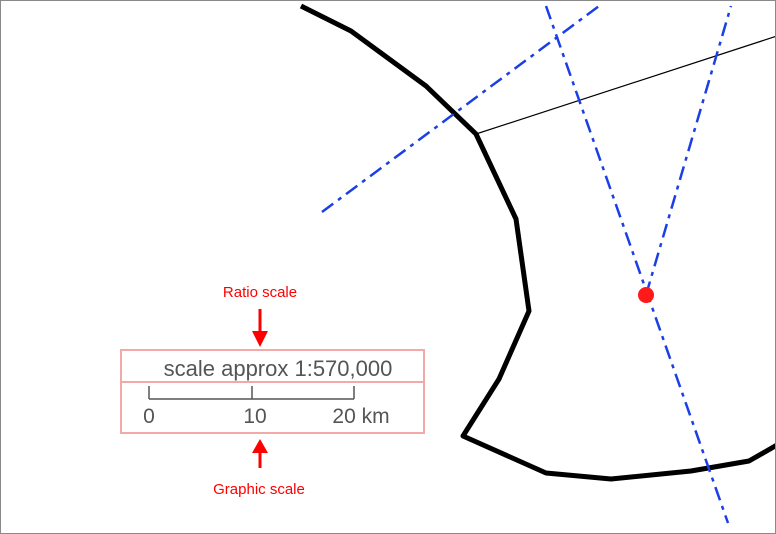 The height and width of the screenshot is (534, 776). What do you see at coordinates (278, 368) in the screenshot?
I see `ratio-scale-text: scale approx 1:570,000` at bounding box center [278, 368].